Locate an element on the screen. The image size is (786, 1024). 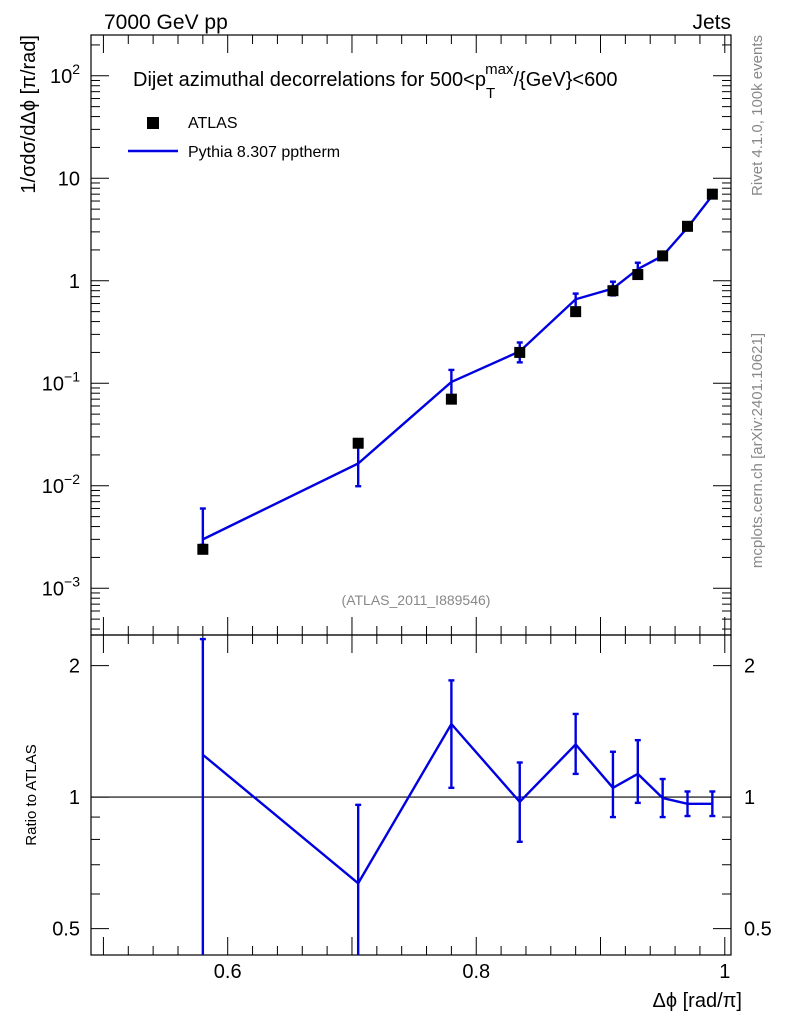
header-left: 7000 GeV pp is located at coordinates (166, 22).